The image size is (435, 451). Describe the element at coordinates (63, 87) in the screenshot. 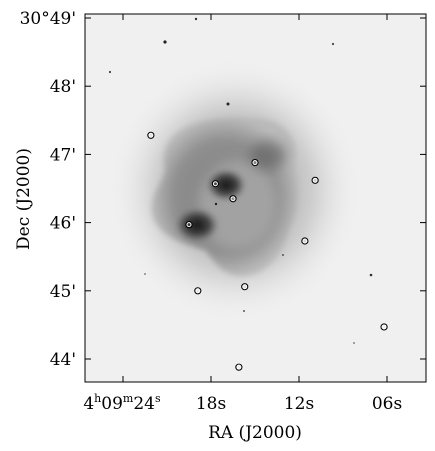

I see `y-tick-label: 48'` at that location.